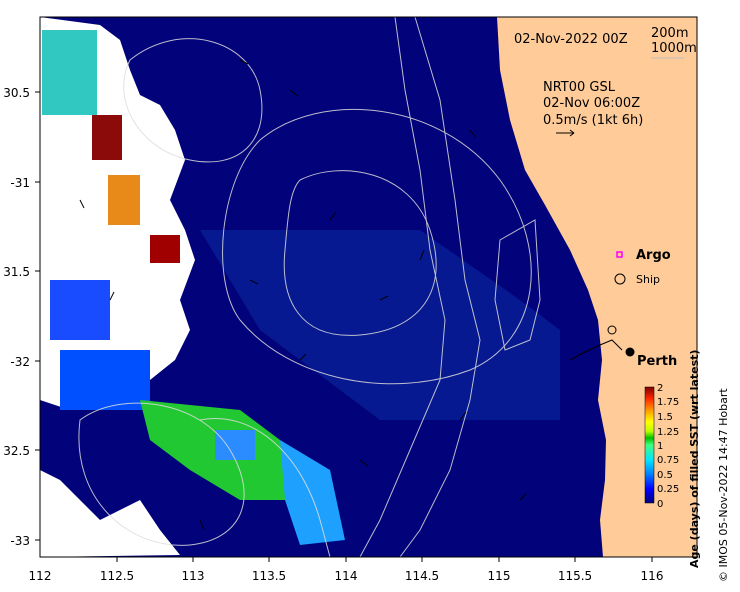 This screenshot has width=740, height=592. What do you see at coordinates (620, 279) in the screenshot?
I see `ship-marker` at bounding box center [620, 279].